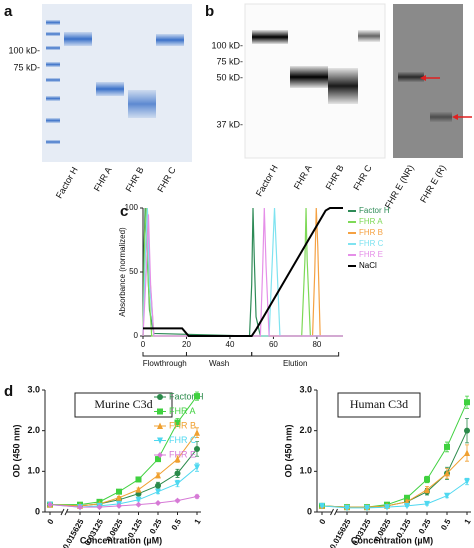  I want to click on lane-label: FHR C, so click(362, 177).